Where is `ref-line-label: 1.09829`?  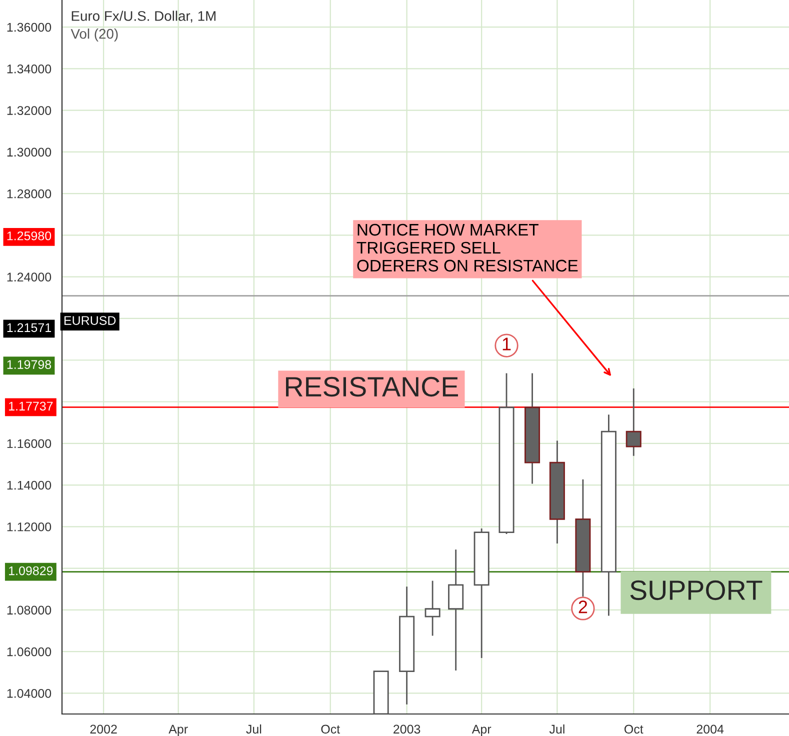
ref-line-label: 1.09829 is located at coordinates (31, 571).